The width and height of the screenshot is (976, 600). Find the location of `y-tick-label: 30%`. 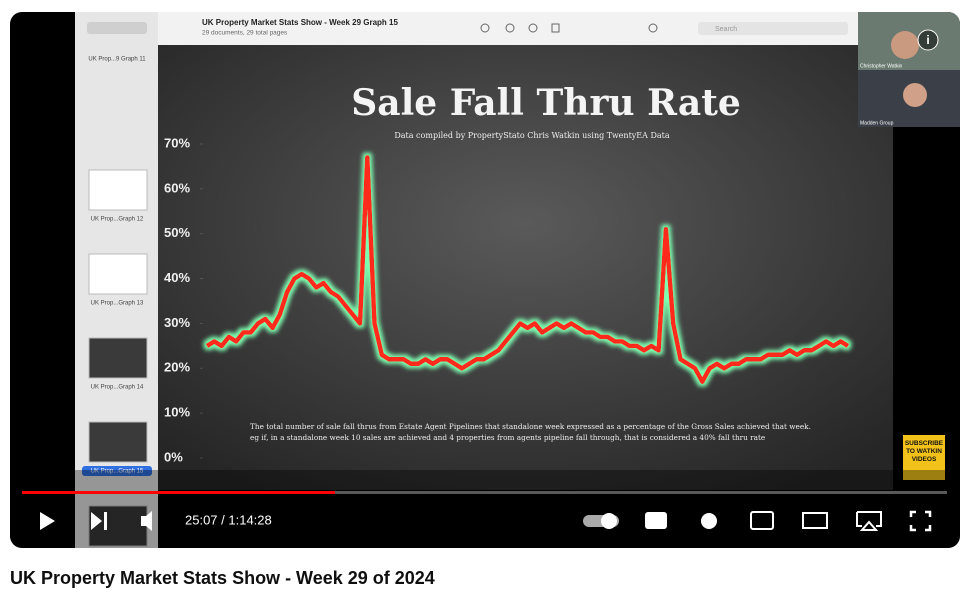

y-tick-label: 30% is located at coordinates (177, 322).